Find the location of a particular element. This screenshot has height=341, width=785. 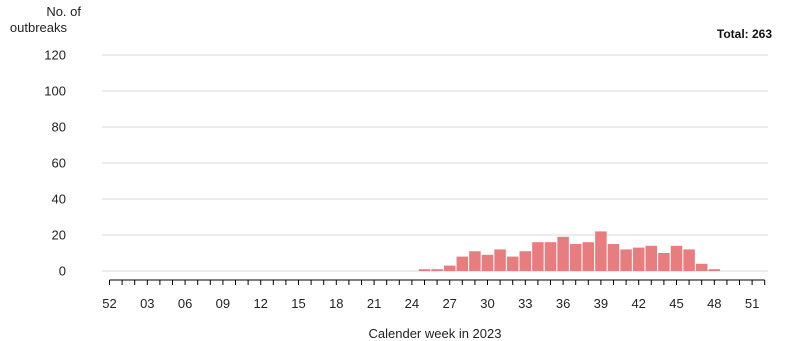

x-tick-label: 52 is located at coordinates (109, 303).